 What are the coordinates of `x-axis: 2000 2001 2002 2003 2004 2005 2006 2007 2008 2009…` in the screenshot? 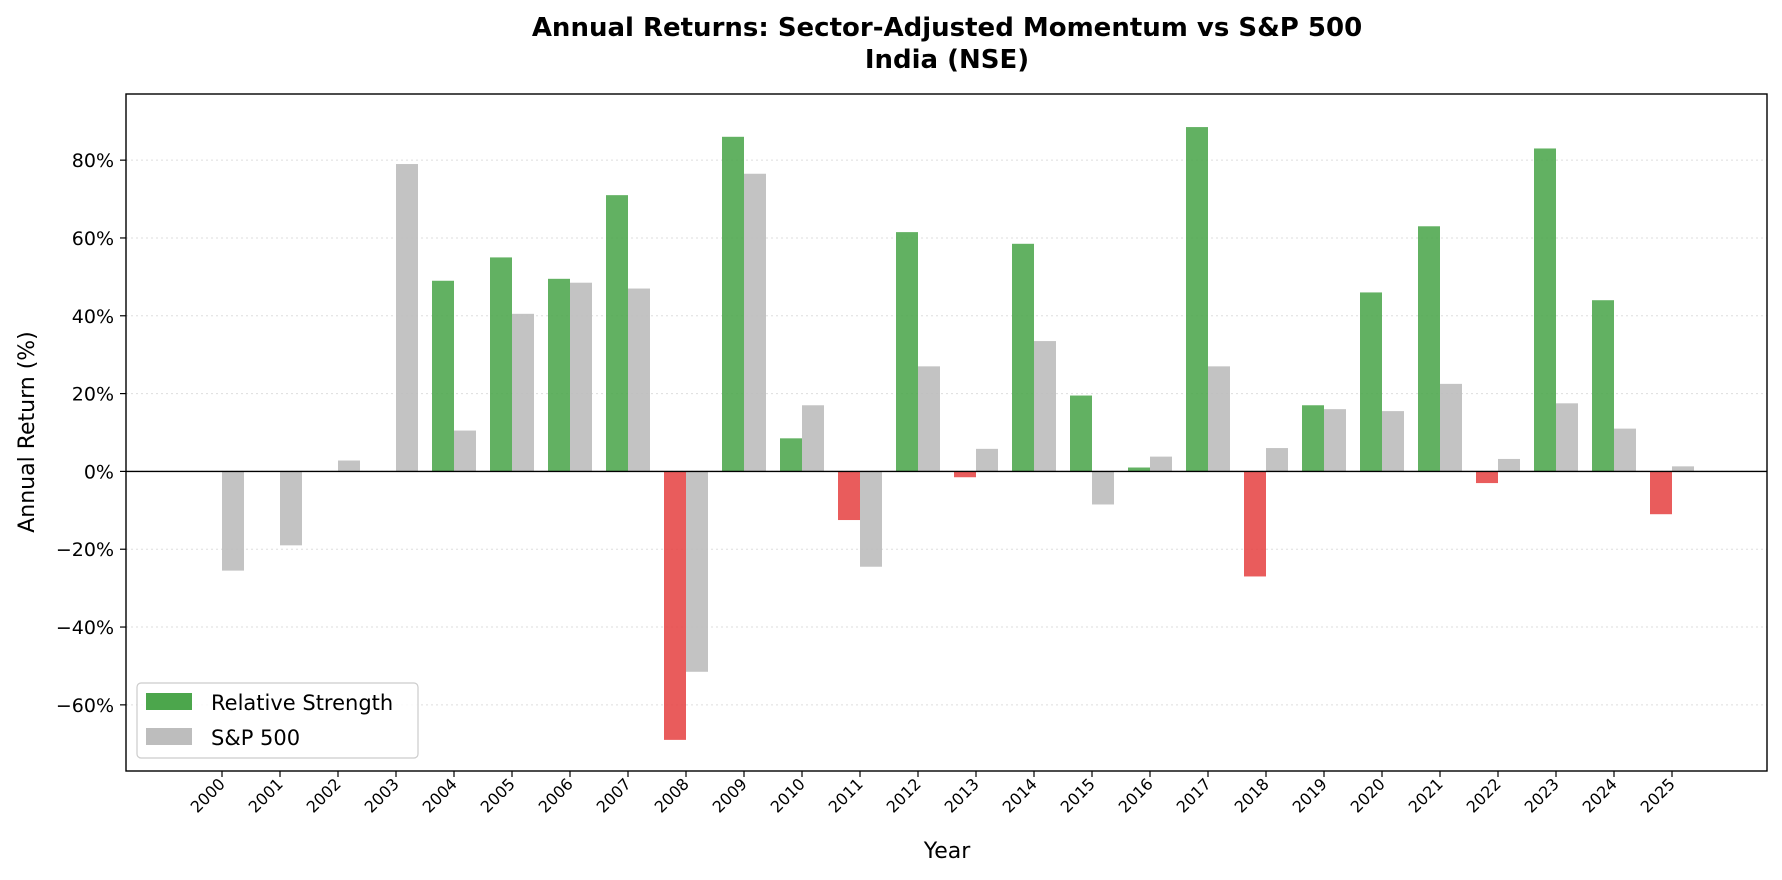 It's located at (933, 794).